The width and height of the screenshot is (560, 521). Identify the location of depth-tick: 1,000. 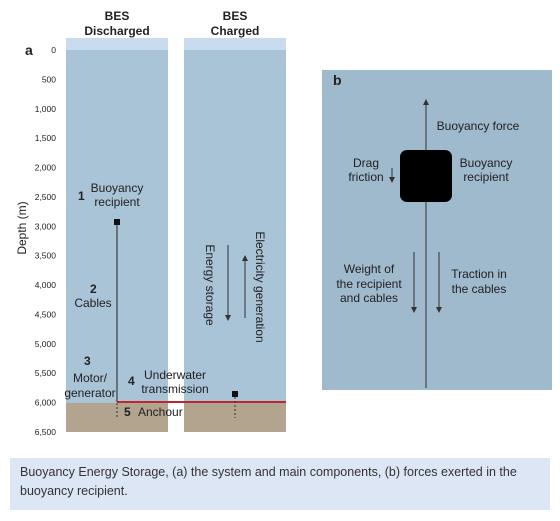
(46, 109).